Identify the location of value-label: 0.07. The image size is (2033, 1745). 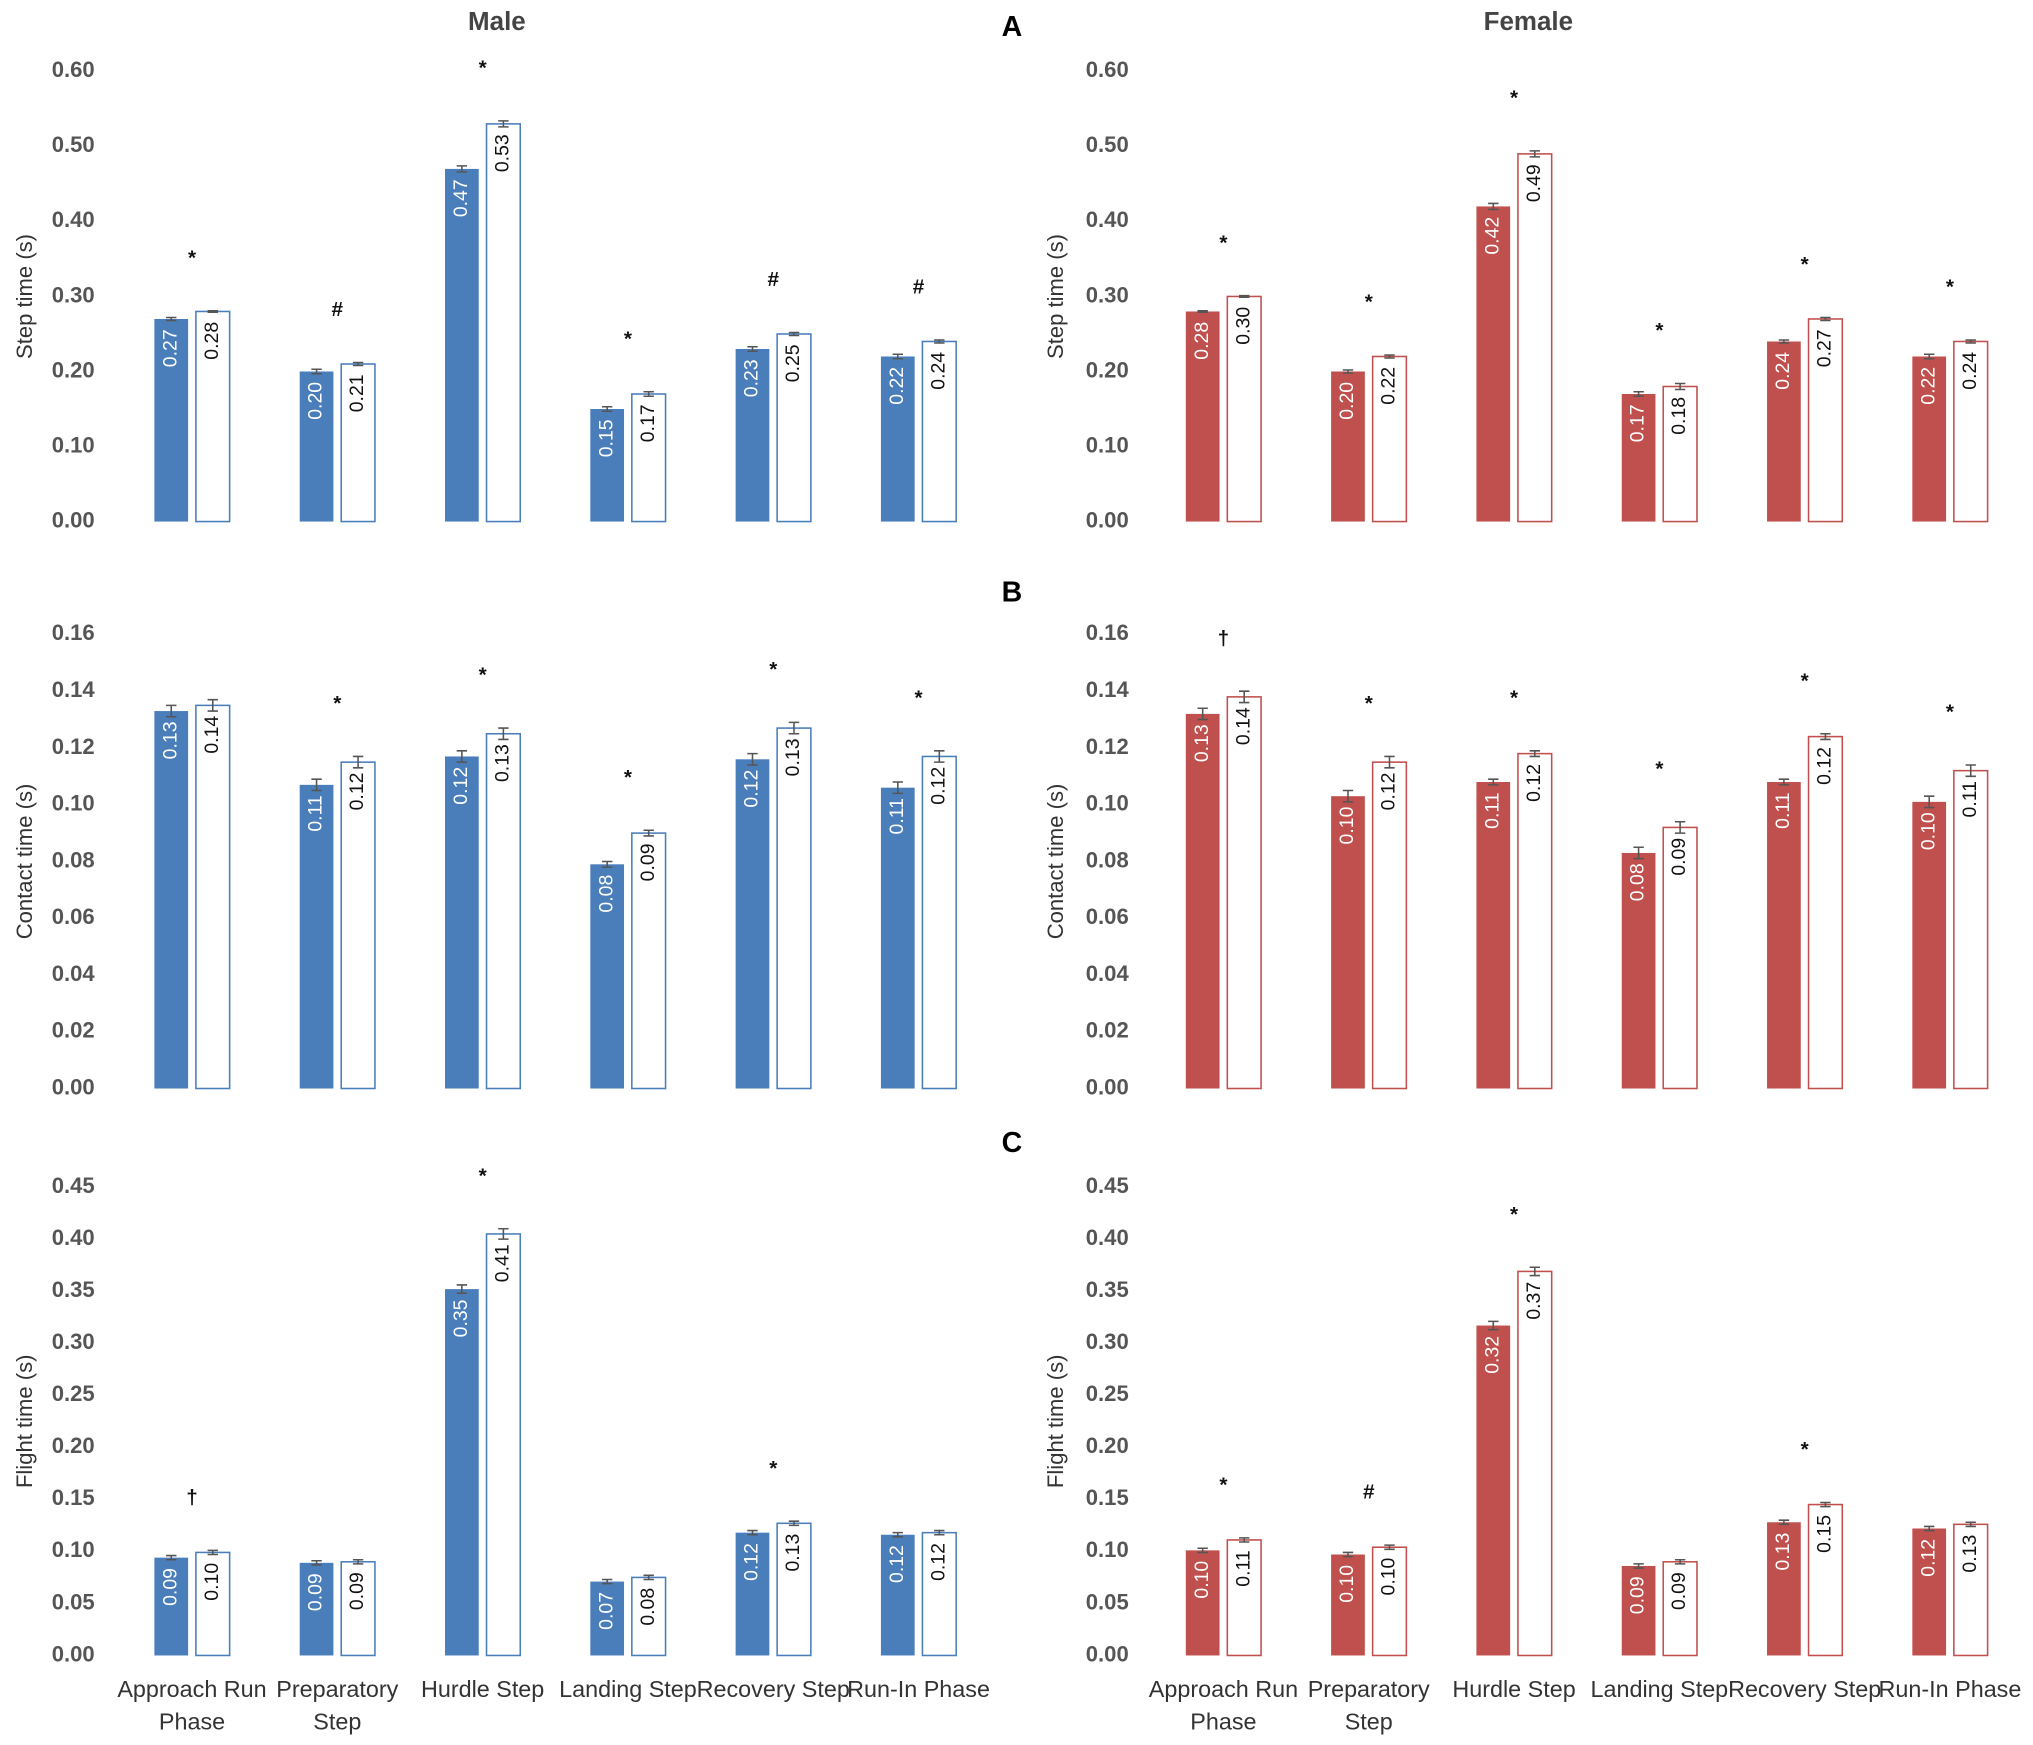
(606, 1611).